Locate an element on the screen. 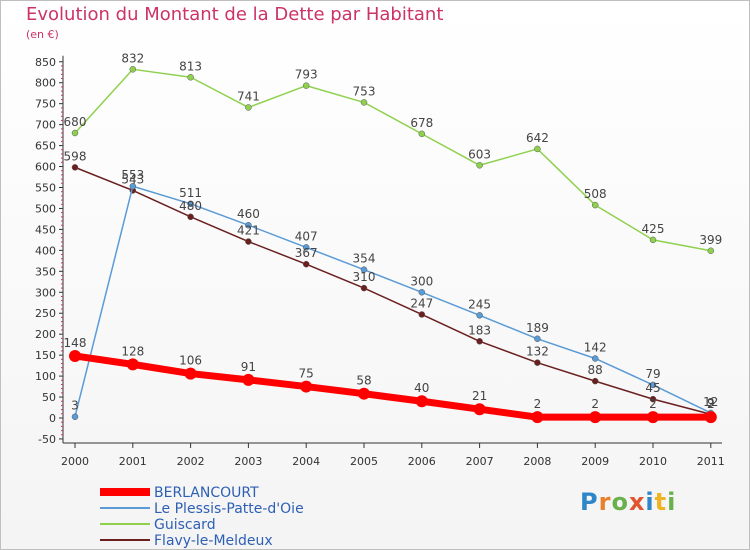  data-label: 189 is located at coordinates (537, 328).